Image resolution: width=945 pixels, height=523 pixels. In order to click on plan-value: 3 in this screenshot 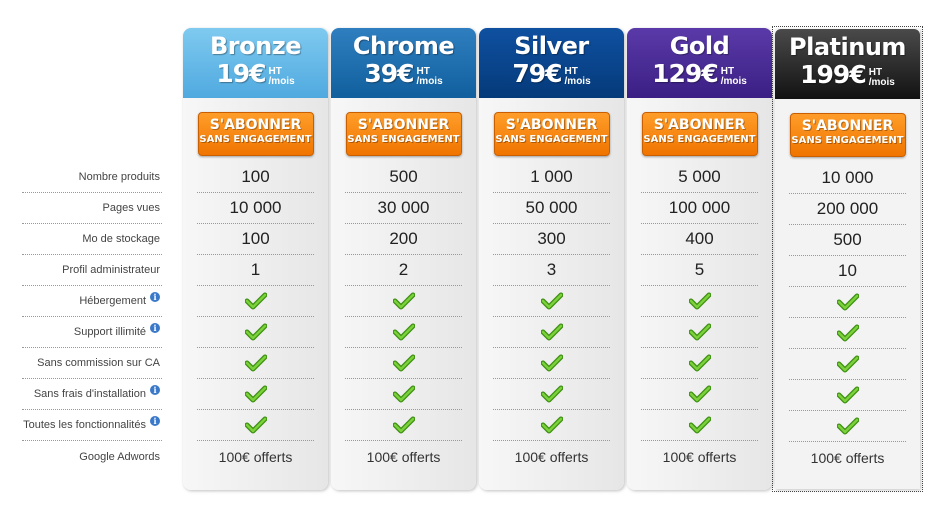, I will do `click(551, 270)`.